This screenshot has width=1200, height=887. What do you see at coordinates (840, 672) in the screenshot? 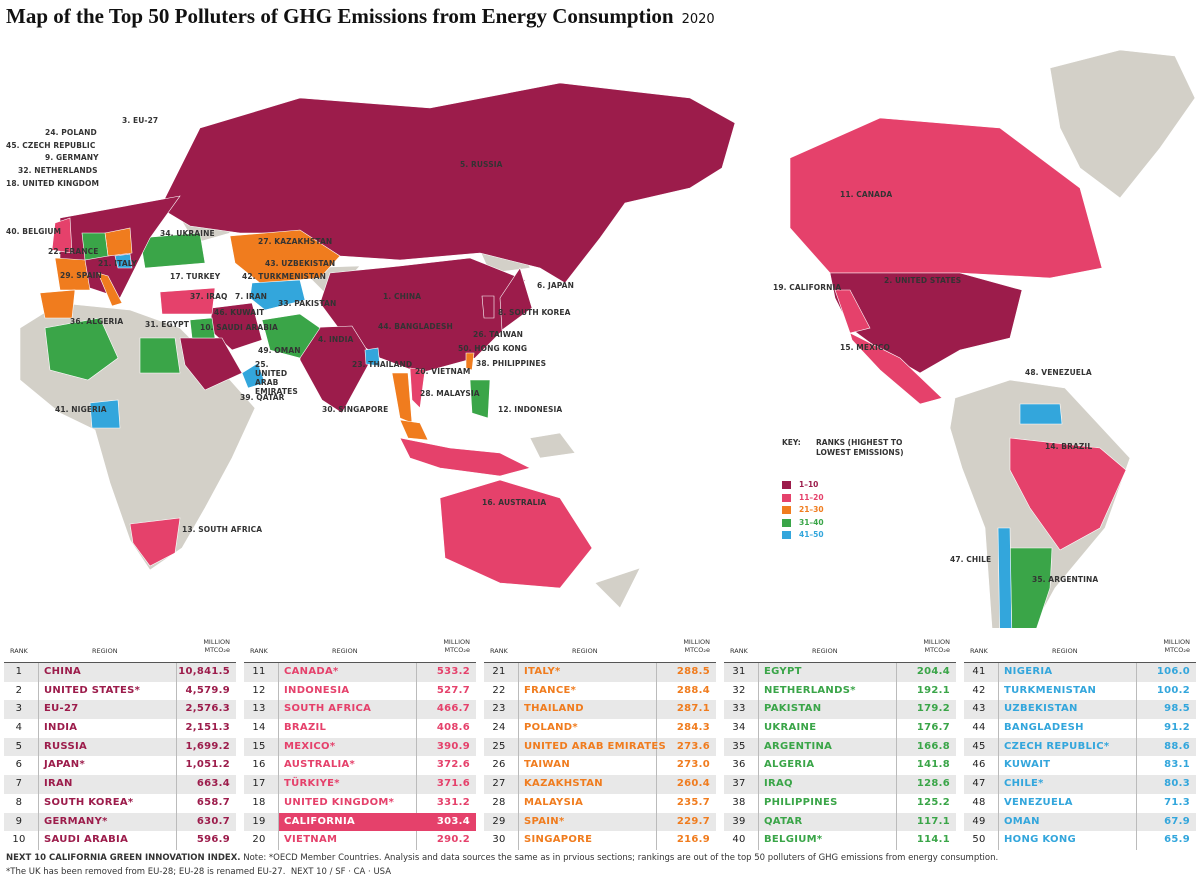
I see `table-row: 31 EGYPT 204.4` at bounding box center [840, 672].